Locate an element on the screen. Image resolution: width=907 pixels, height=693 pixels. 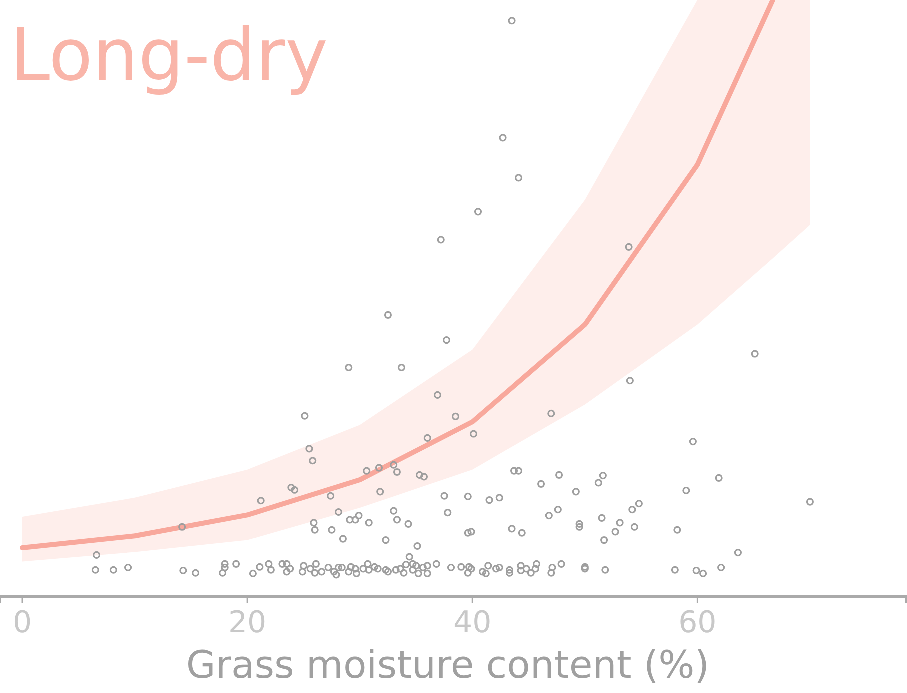
x-axis-title: Grass moisture content (%) is located at coordinates (448, 665).